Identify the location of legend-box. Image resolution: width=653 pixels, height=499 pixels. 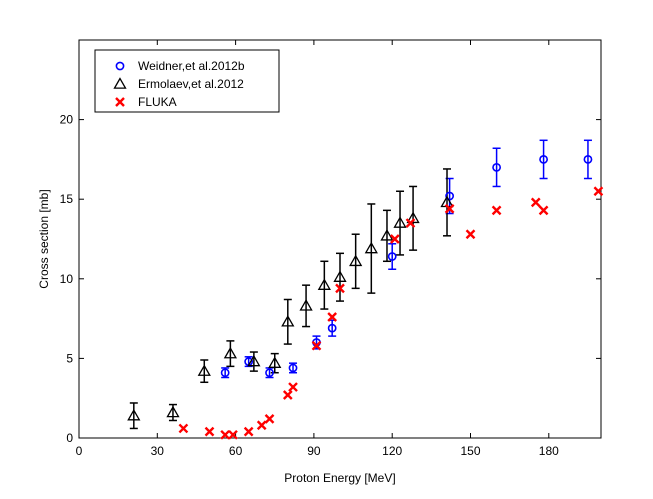
(187, 81).